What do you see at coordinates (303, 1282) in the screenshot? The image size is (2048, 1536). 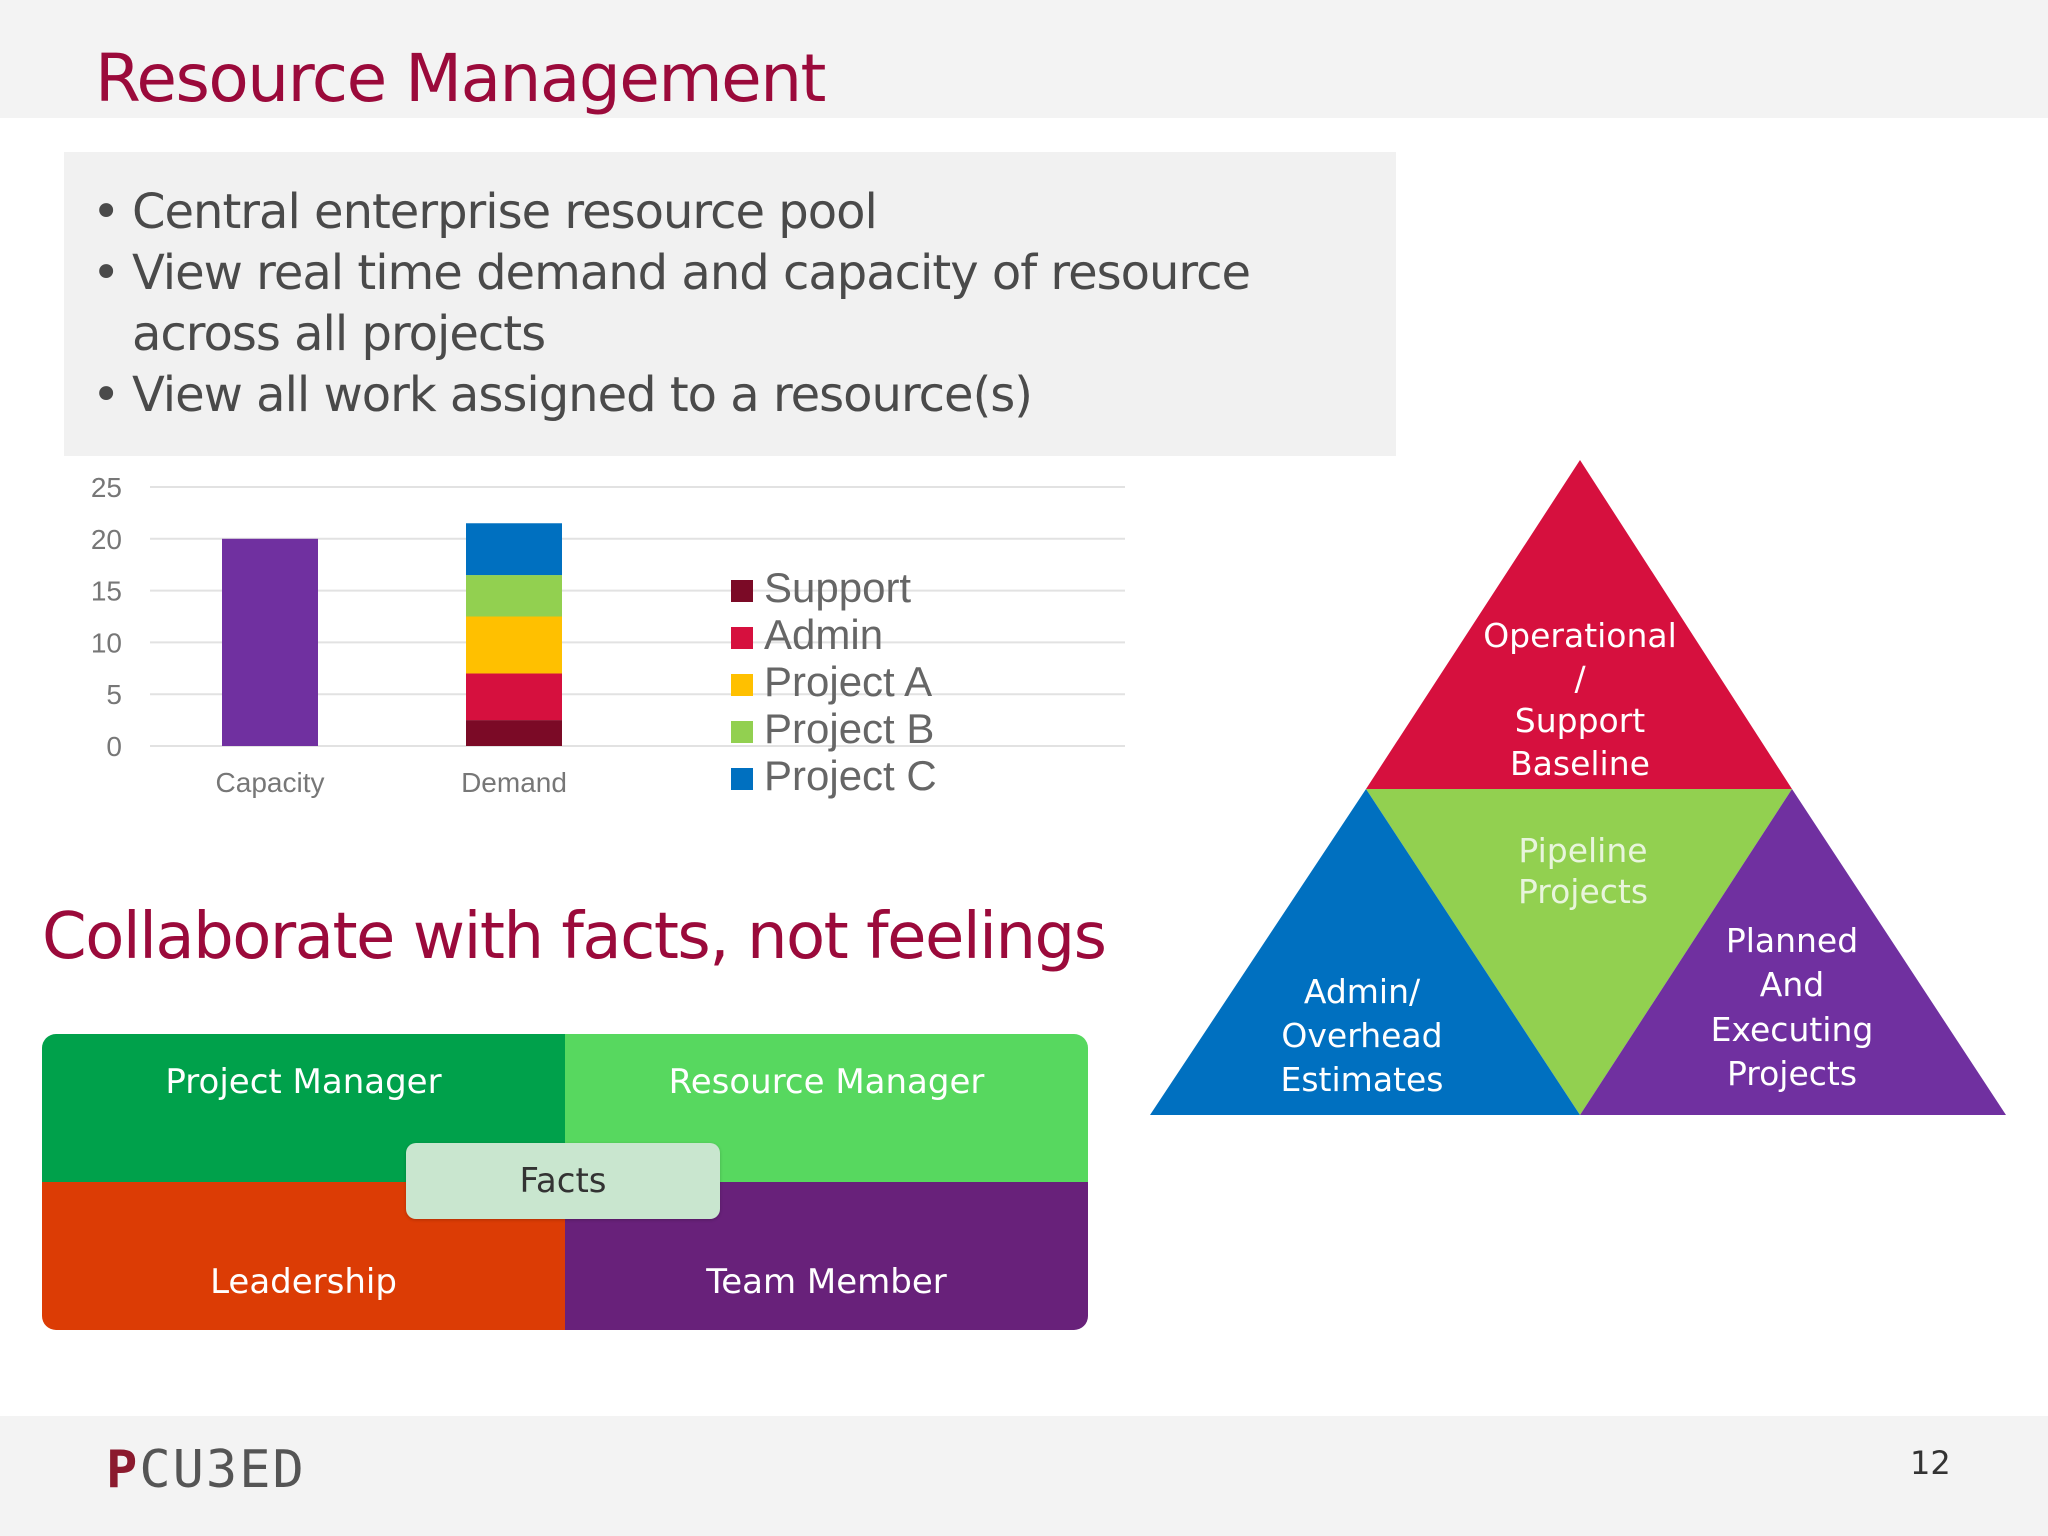 I see `quadrant-label: Leadership` at bounding box center [303, 1282].